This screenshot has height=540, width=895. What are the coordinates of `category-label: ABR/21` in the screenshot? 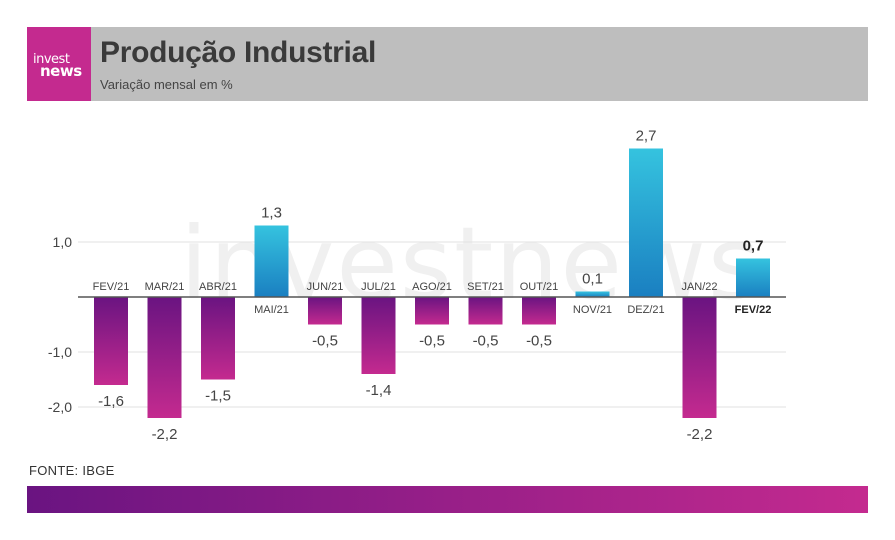 It's located at (218, 287).